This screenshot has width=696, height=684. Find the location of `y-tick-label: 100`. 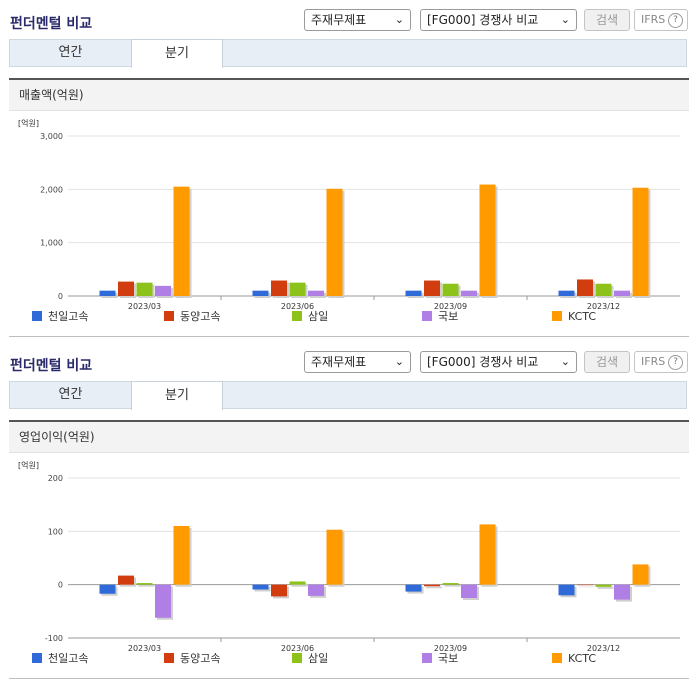

y-tick-label: 100 is located at coordinates (55, 531).